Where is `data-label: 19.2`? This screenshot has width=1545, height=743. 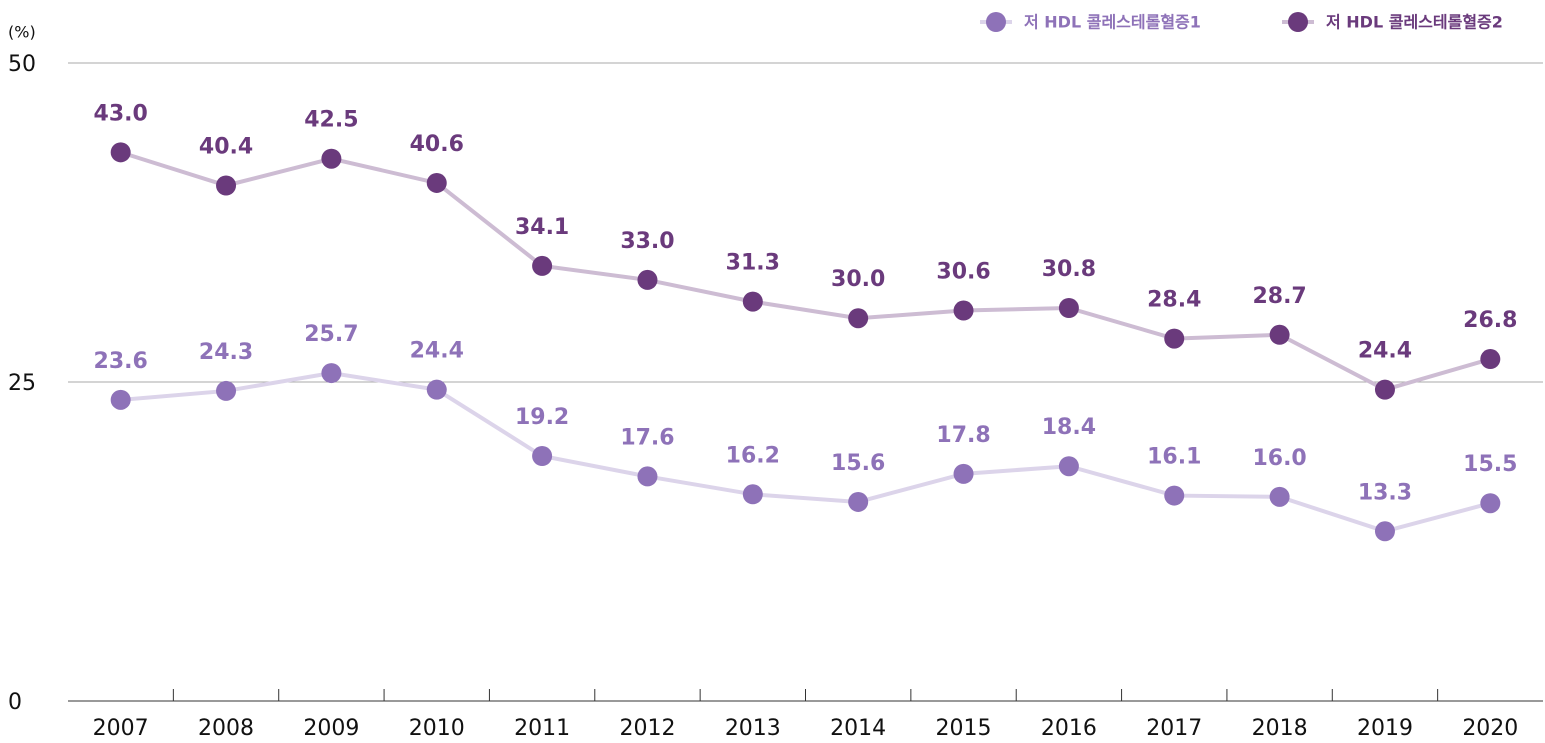
data-label: 19.2 is located at coordinates (542, 417).